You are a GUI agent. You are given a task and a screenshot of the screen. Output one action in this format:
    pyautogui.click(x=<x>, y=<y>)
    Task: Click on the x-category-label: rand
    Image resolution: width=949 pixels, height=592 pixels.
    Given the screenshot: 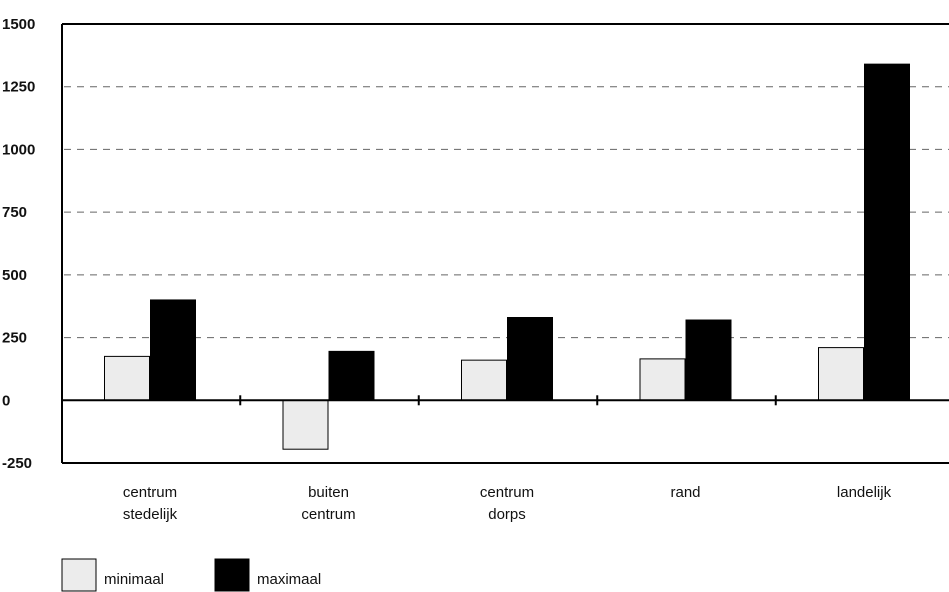 What is the action you would take?
    pyautogui.click(x=685, y=492)
    